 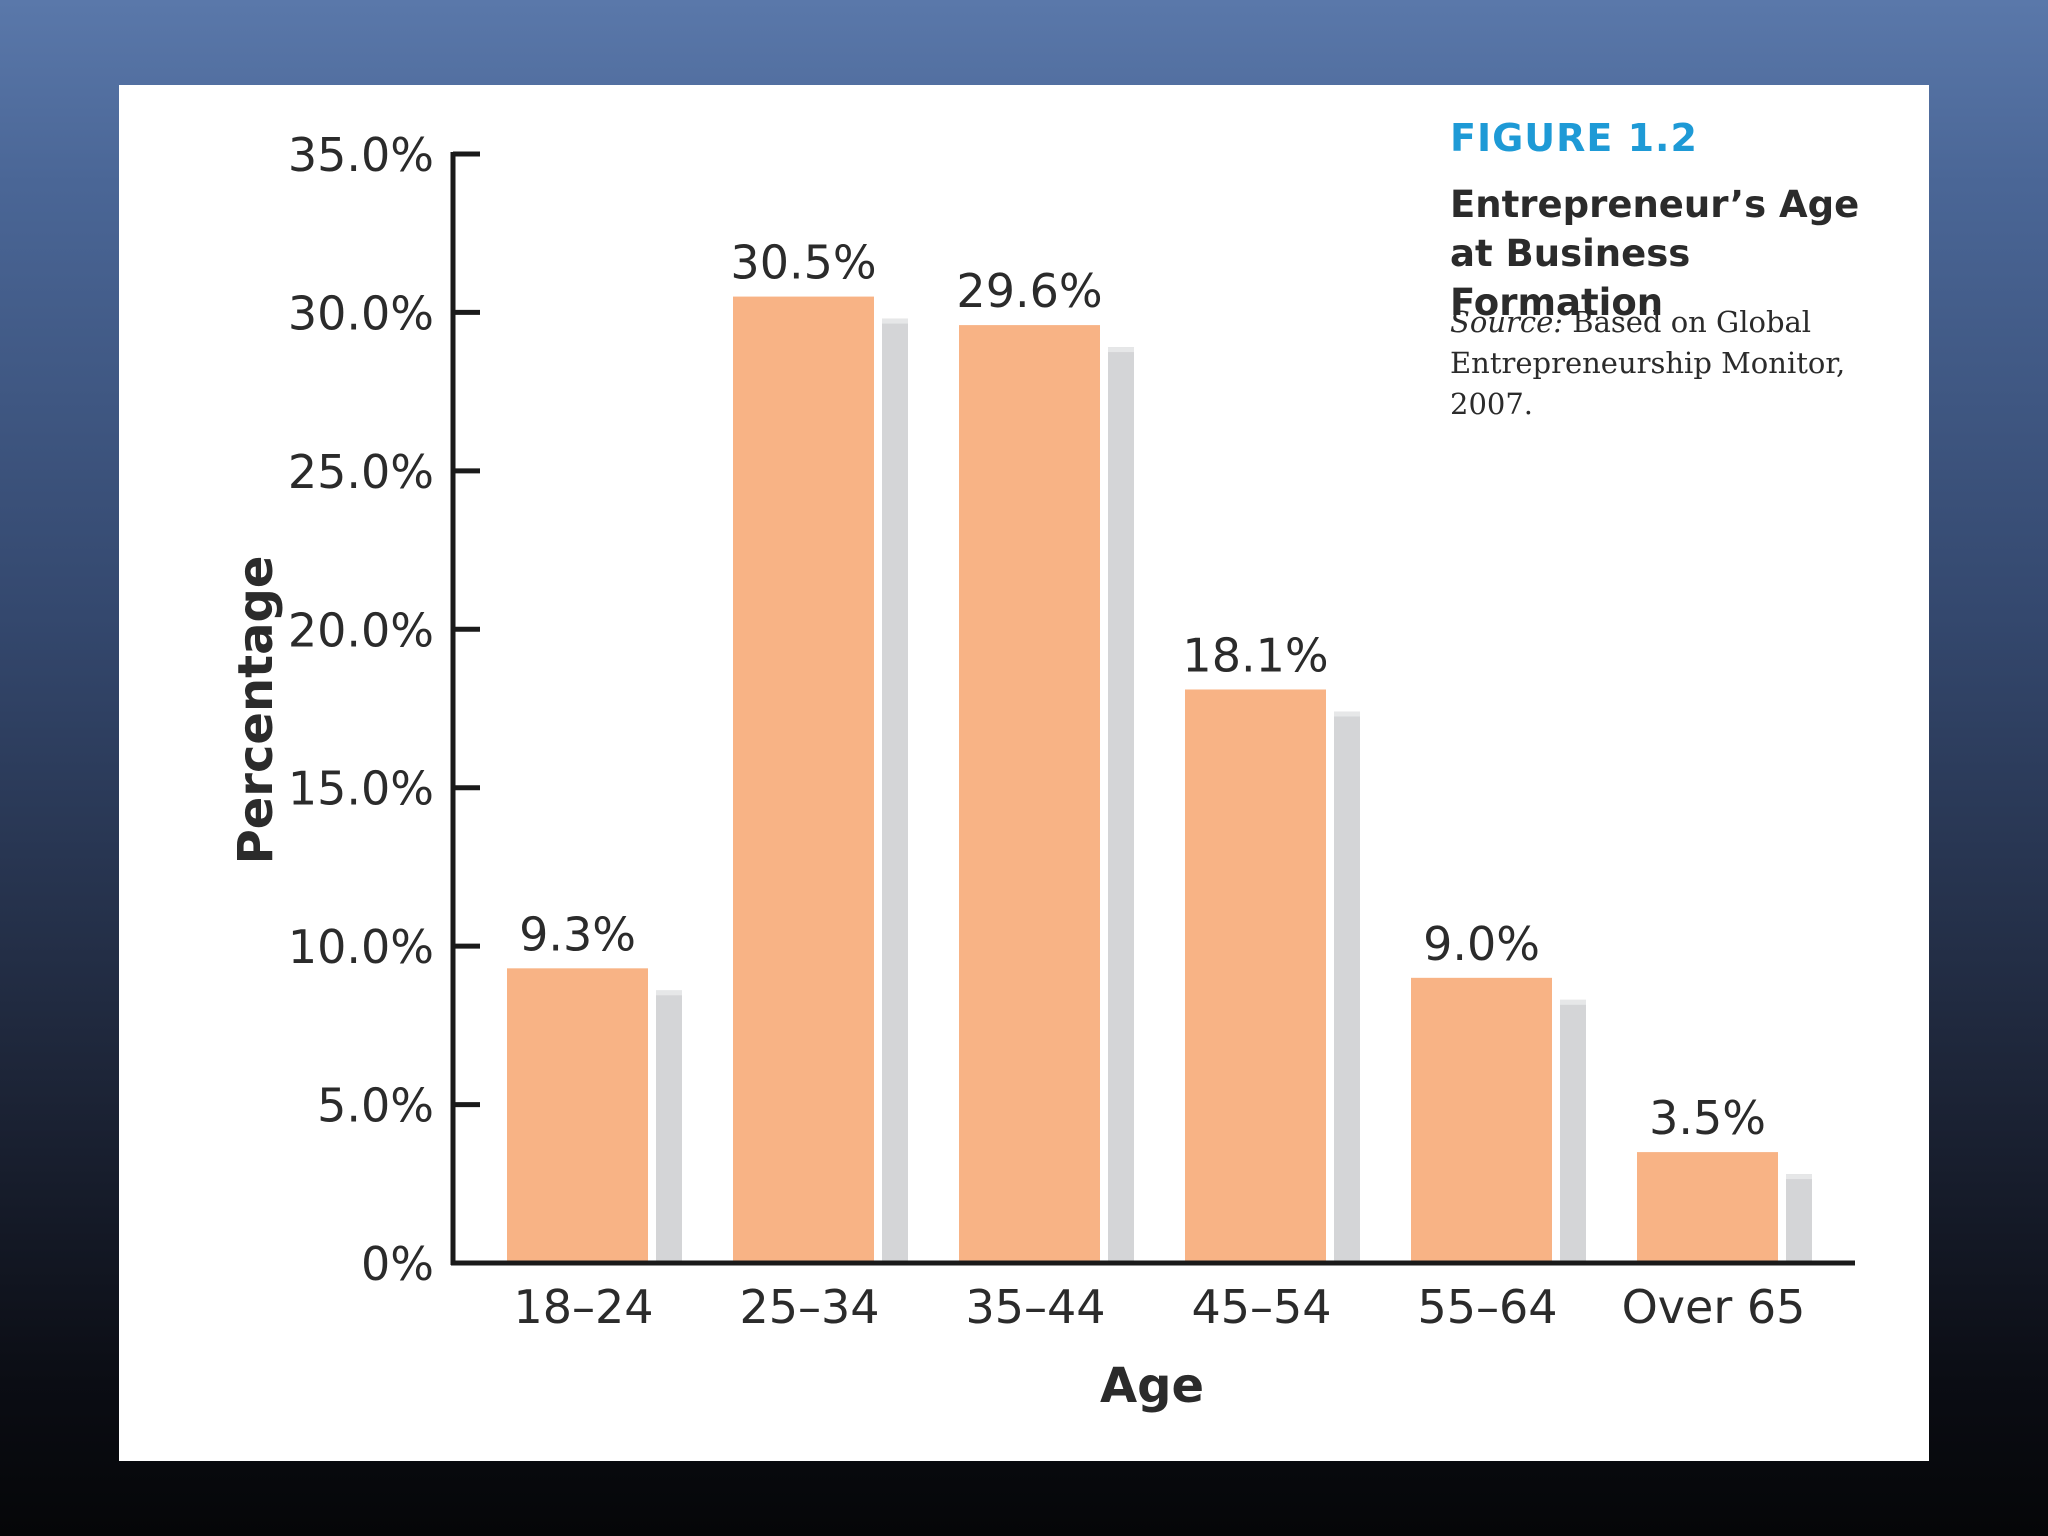 What do you see at coordinates (361, 155) in the screenshot?
I see `y-tick-label: 35.0%` at bounding box center [361, 155].